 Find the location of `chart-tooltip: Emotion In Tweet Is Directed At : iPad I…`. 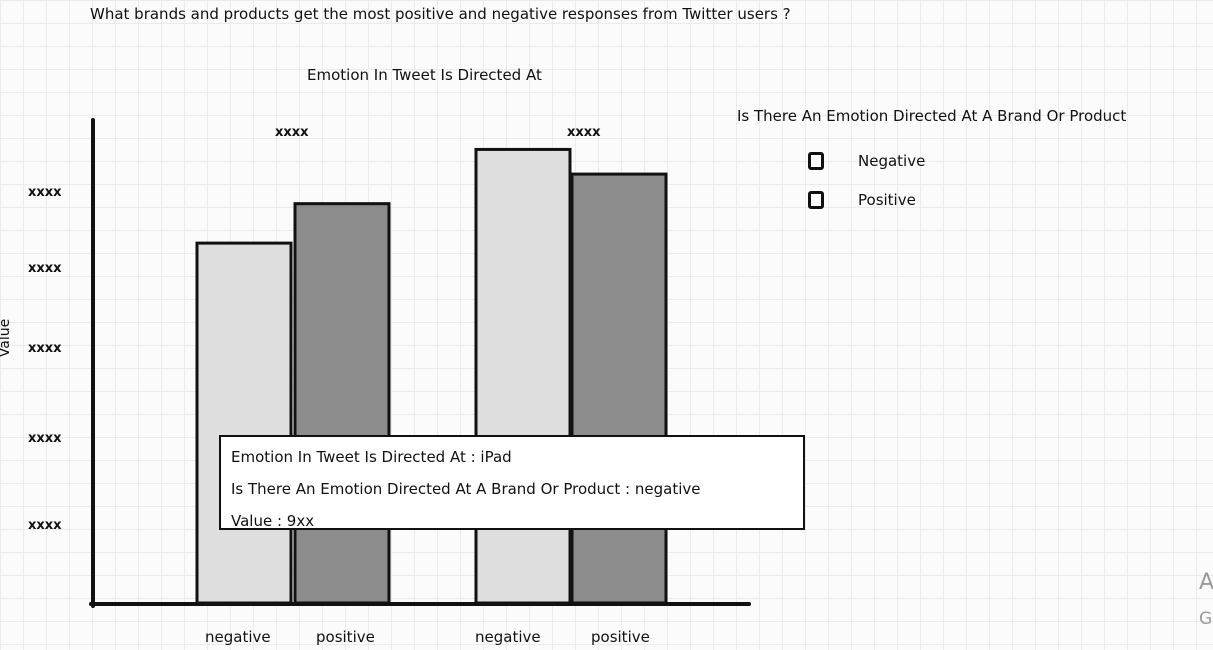

chart-tooltip: Emotion In Tweet Is Directed At : iPad I… is located at coordinates (512, 482).